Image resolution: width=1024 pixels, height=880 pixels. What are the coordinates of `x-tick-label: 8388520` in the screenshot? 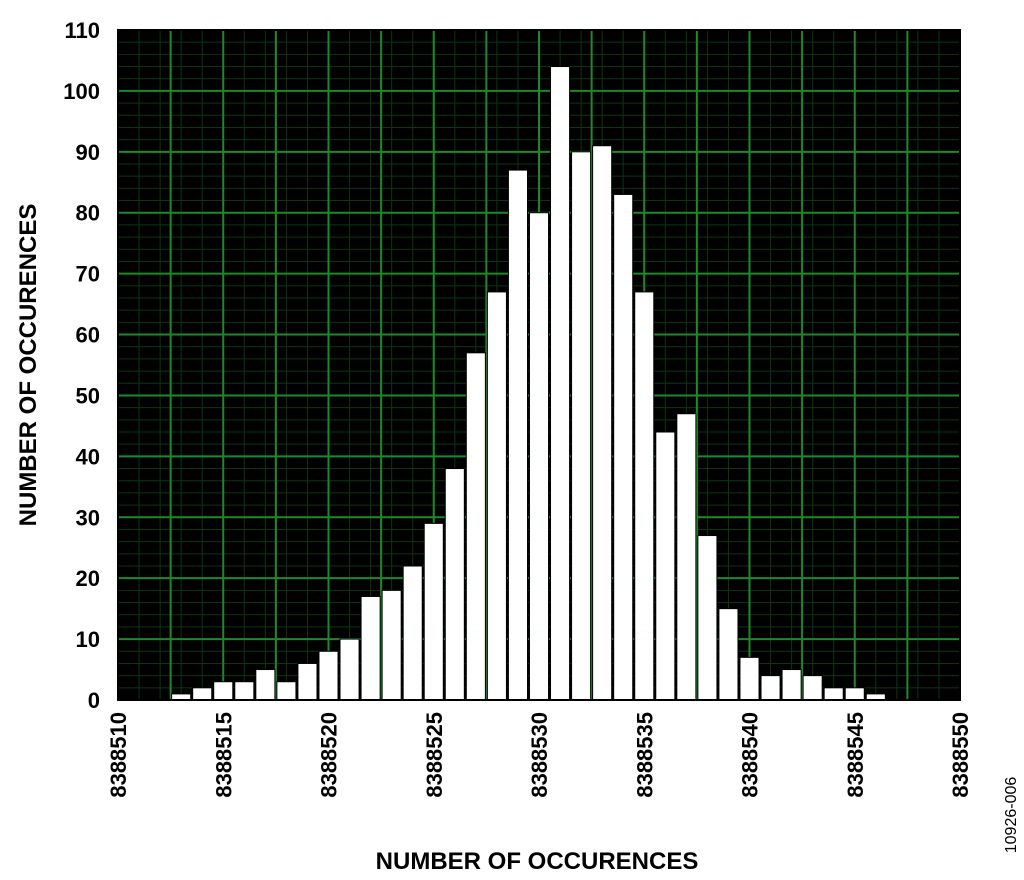 It's located at (329, 755).